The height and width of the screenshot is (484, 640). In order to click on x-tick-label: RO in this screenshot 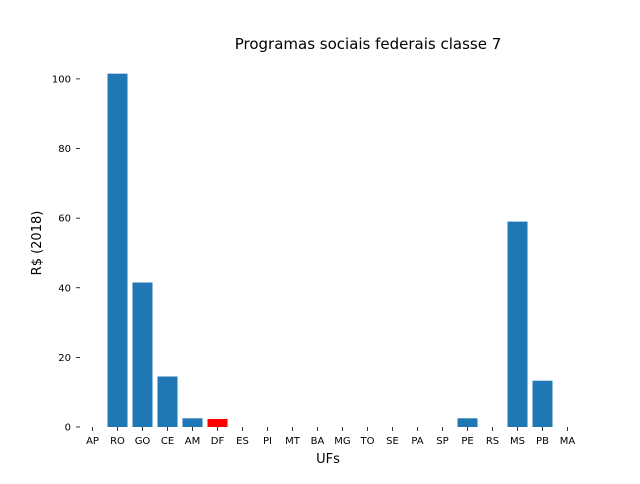, I will do `click(117, 441)`.